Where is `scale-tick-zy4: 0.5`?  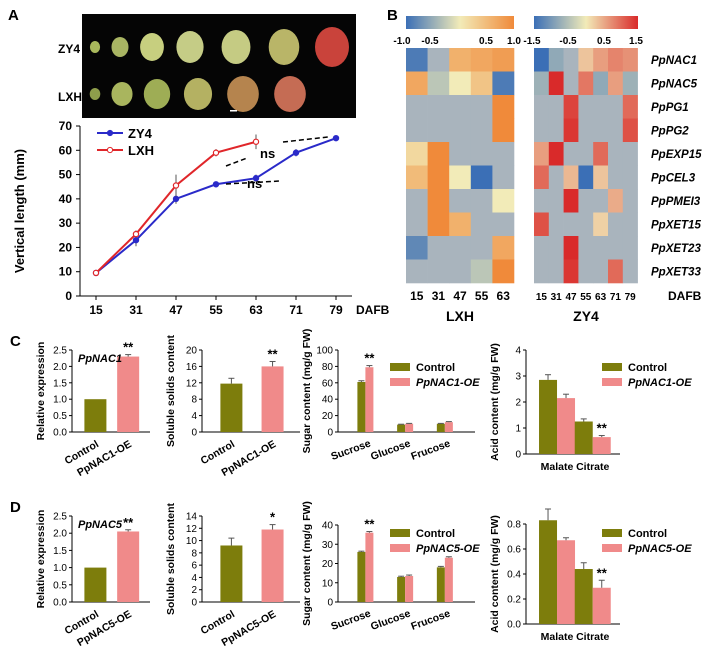
scale-tick-zy4: 0.5 is located at coordinates (604, 41).